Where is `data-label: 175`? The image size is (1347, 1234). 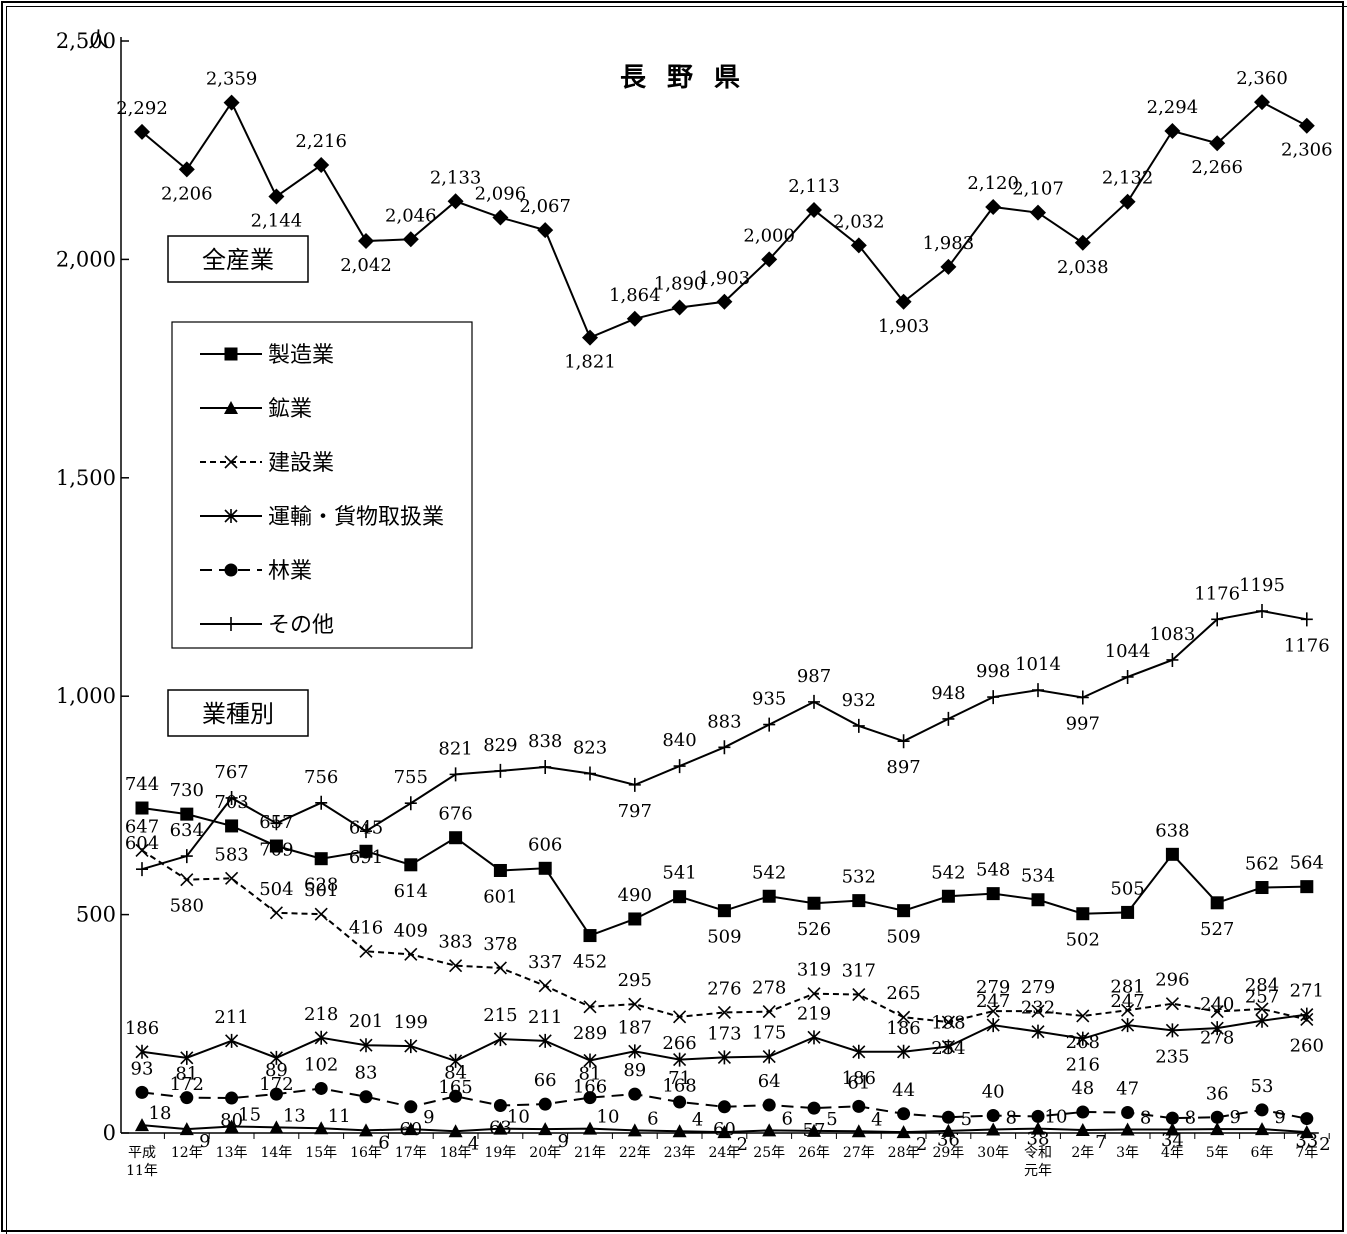 data-label: 175 is located at coordinates (769, 1033).